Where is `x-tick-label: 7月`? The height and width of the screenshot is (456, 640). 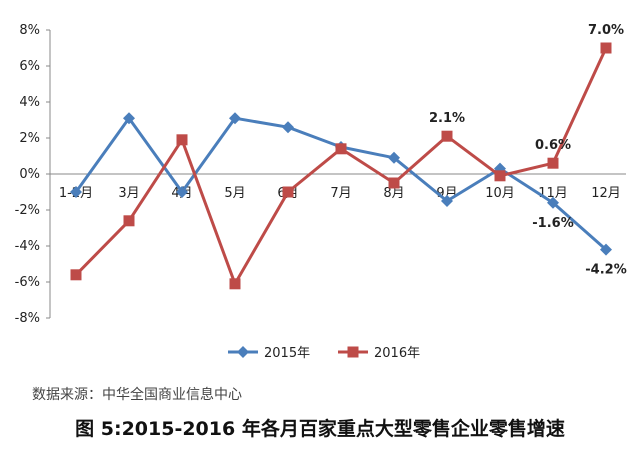
x-tick-label: 7月 is located at coordinates (340, 193).